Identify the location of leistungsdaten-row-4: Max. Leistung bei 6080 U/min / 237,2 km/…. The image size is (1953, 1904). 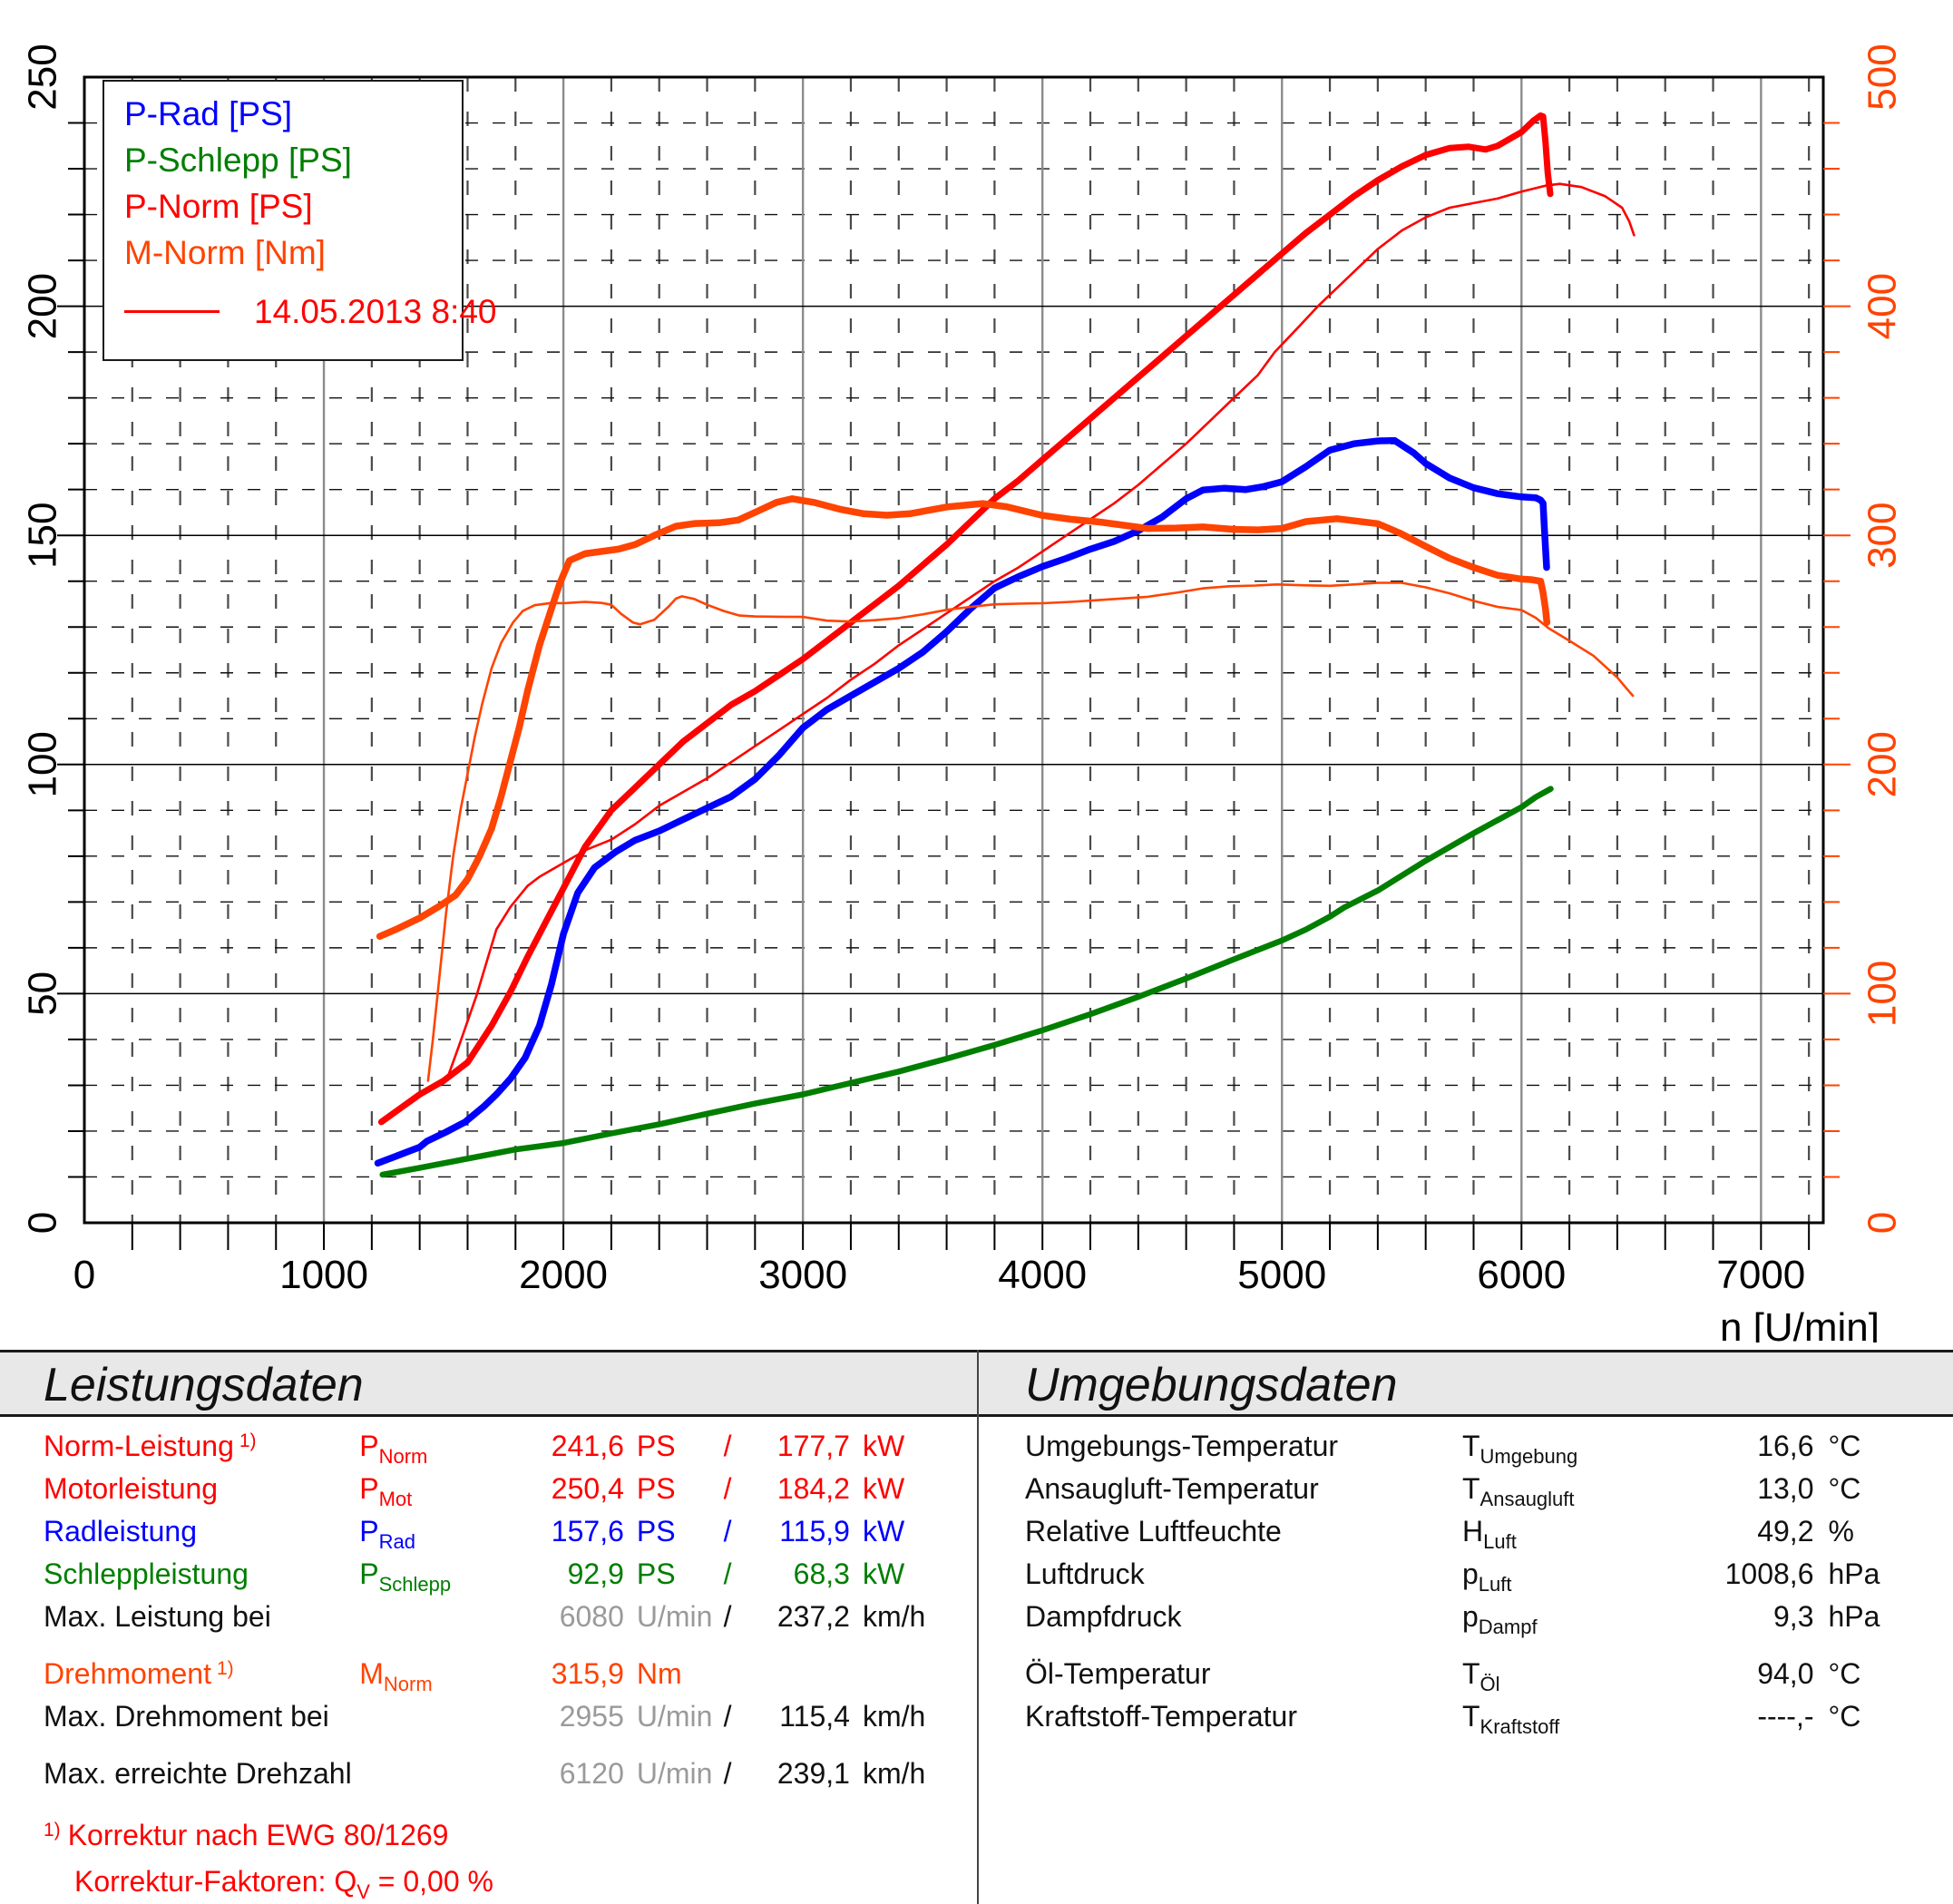
(493, 1622).